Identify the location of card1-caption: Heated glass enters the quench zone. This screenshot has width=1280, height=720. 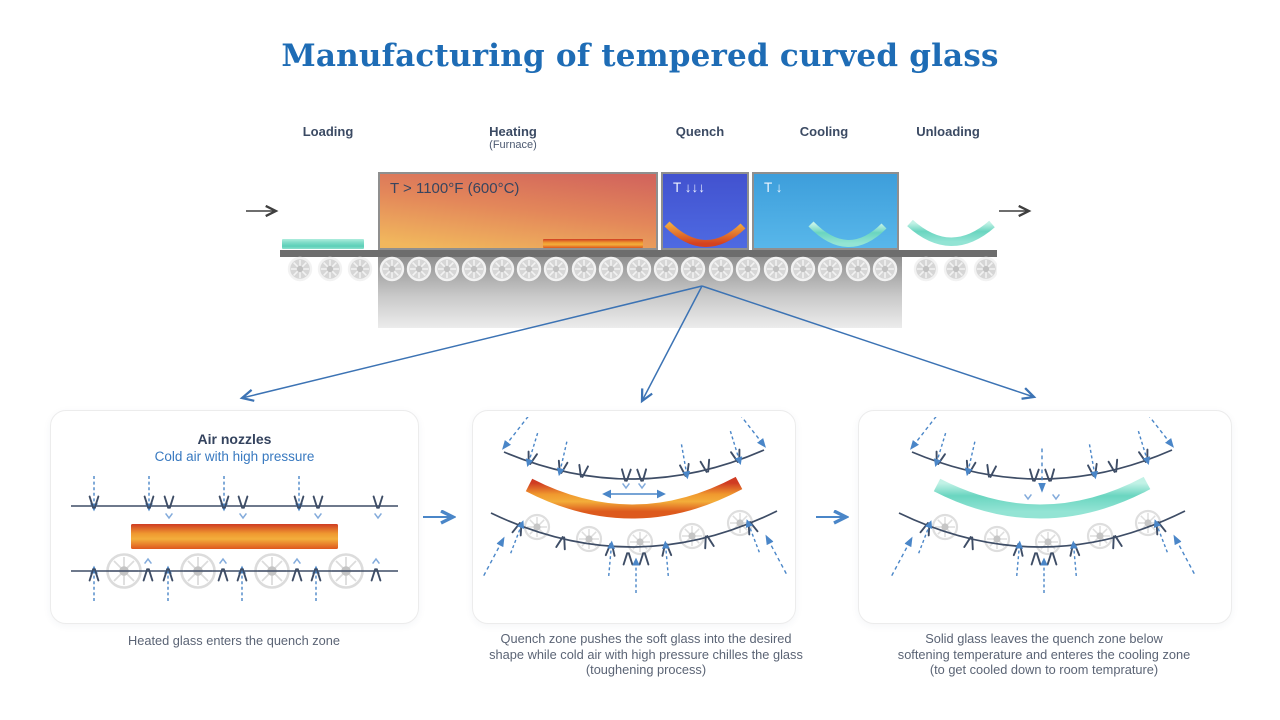
(234, 641).